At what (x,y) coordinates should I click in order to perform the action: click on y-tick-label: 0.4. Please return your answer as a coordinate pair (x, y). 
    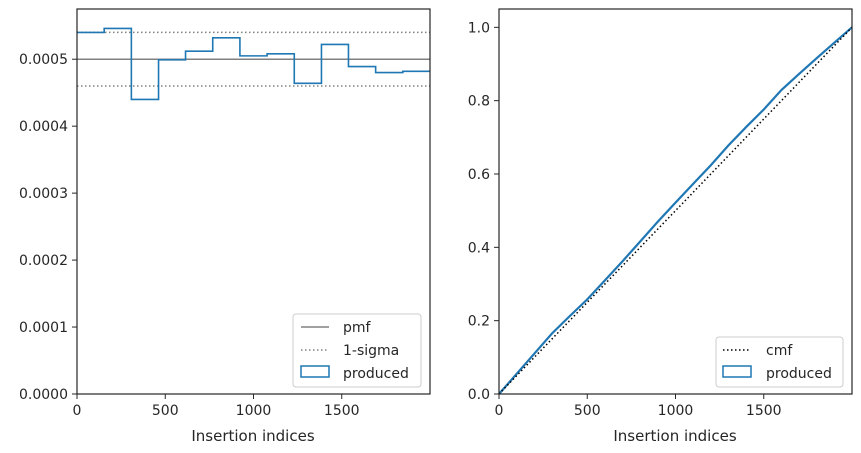
    Looking at the image, I should click on (479, 248).